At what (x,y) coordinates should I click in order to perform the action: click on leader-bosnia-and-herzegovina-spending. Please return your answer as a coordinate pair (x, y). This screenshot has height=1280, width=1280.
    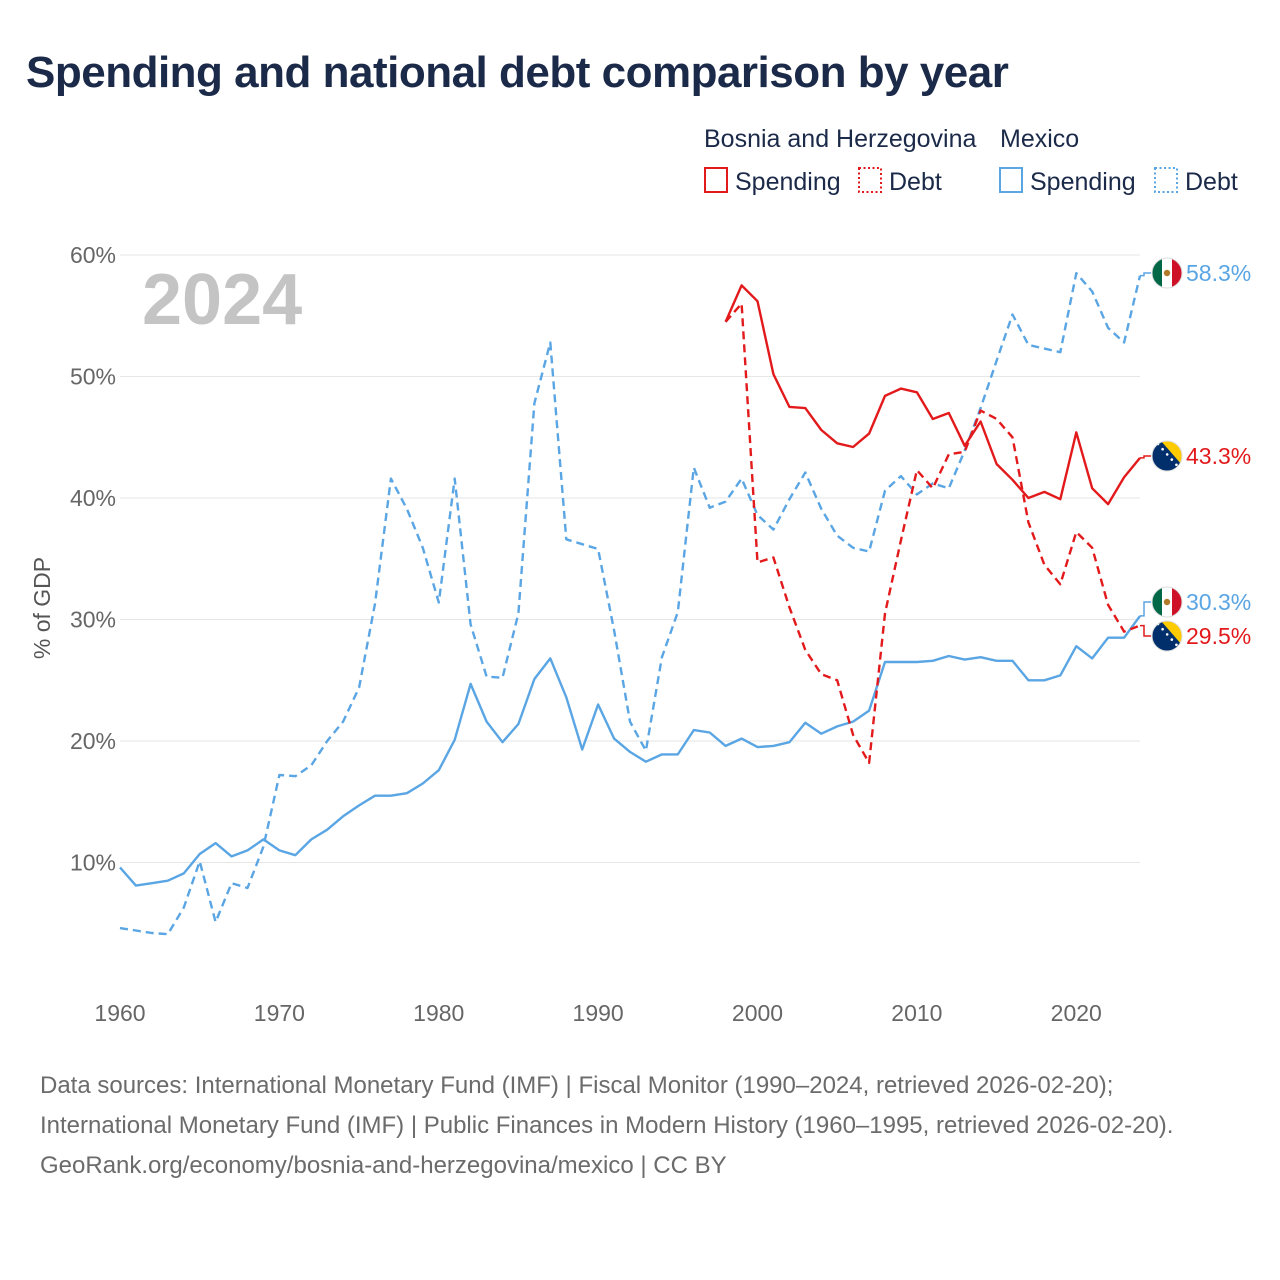
    Looking at the image, I should click on (1145, 457).